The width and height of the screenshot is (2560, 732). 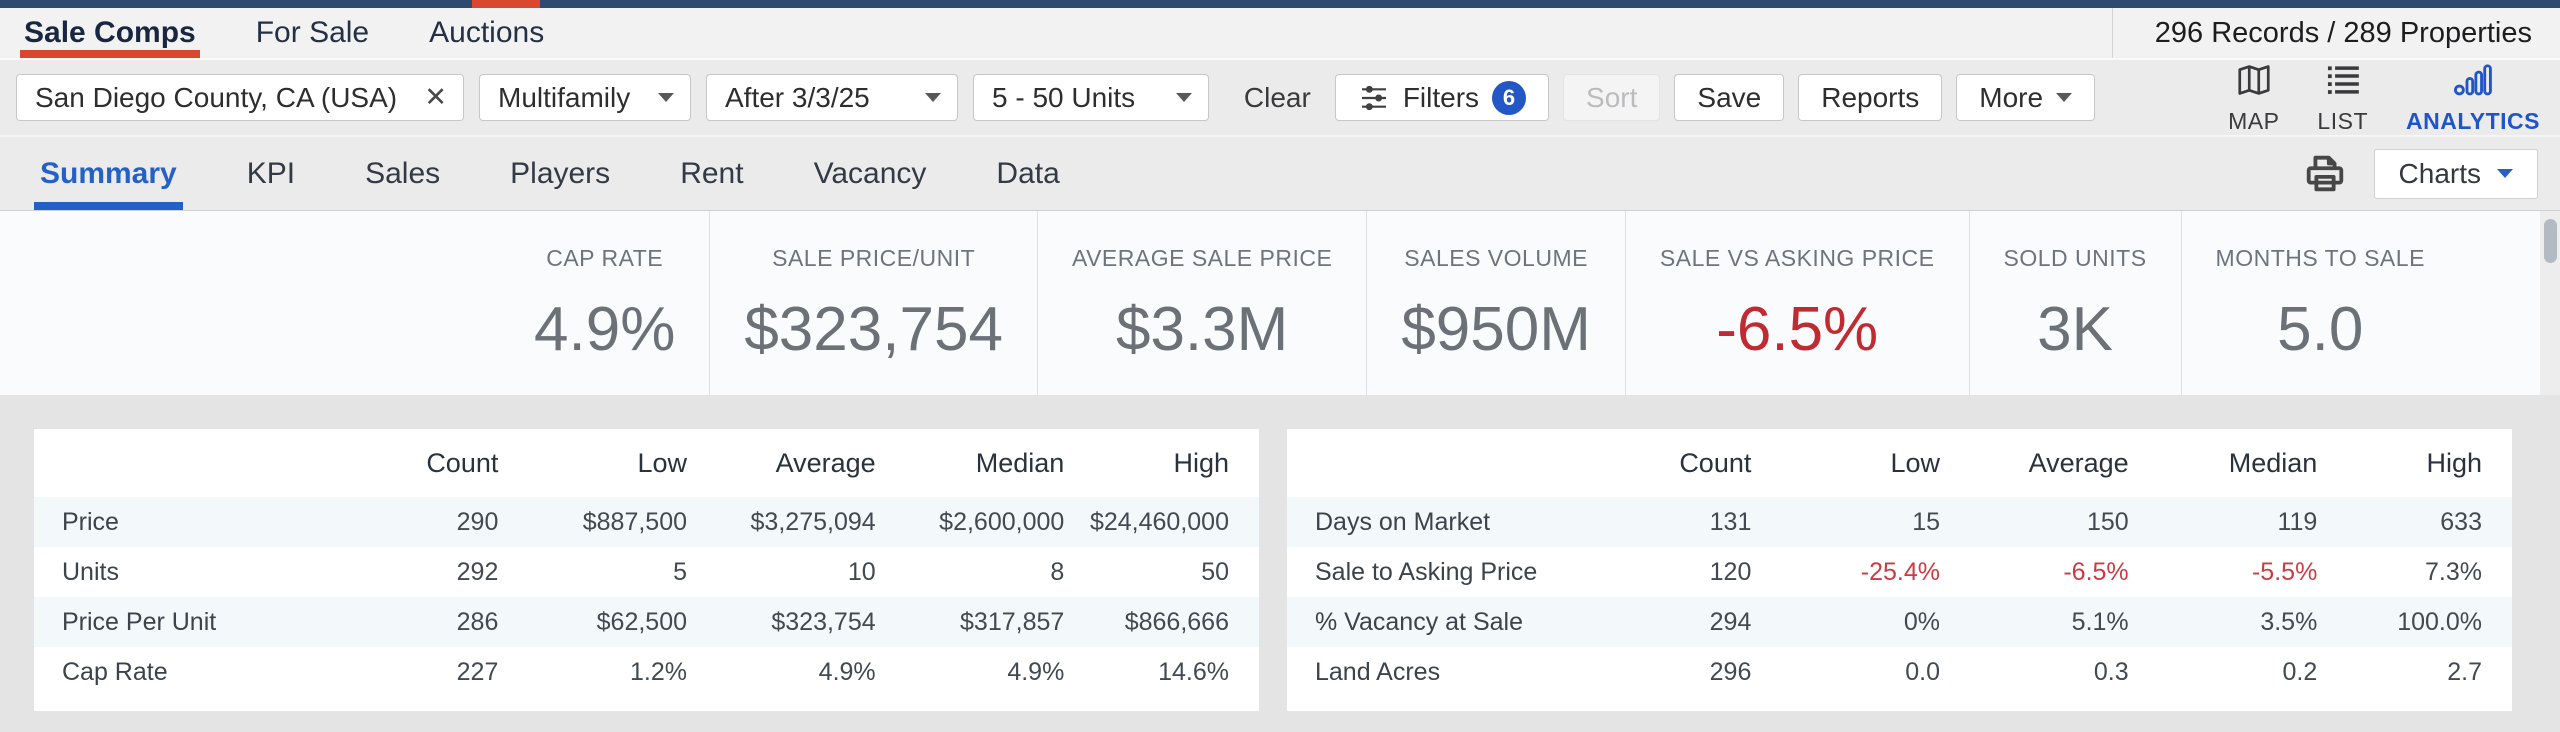 What do you see at coordinates (90, 521) in the screenshot?
I see `row-label: Price` at bounding box center [90, 521].